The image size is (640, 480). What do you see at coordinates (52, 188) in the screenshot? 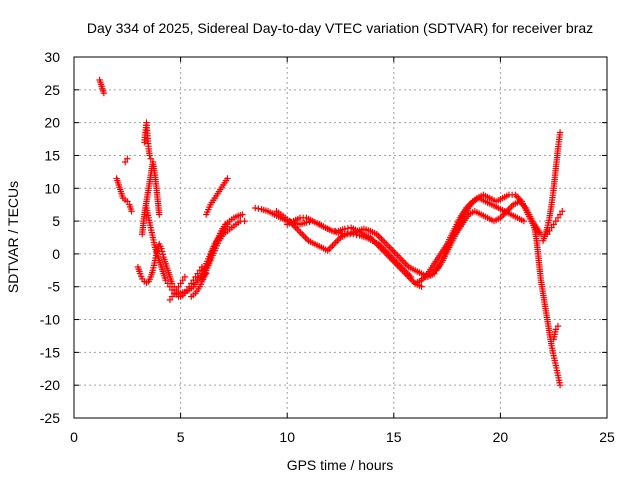
I see `y-tick-label: 10` at bounding box center [52, 188].